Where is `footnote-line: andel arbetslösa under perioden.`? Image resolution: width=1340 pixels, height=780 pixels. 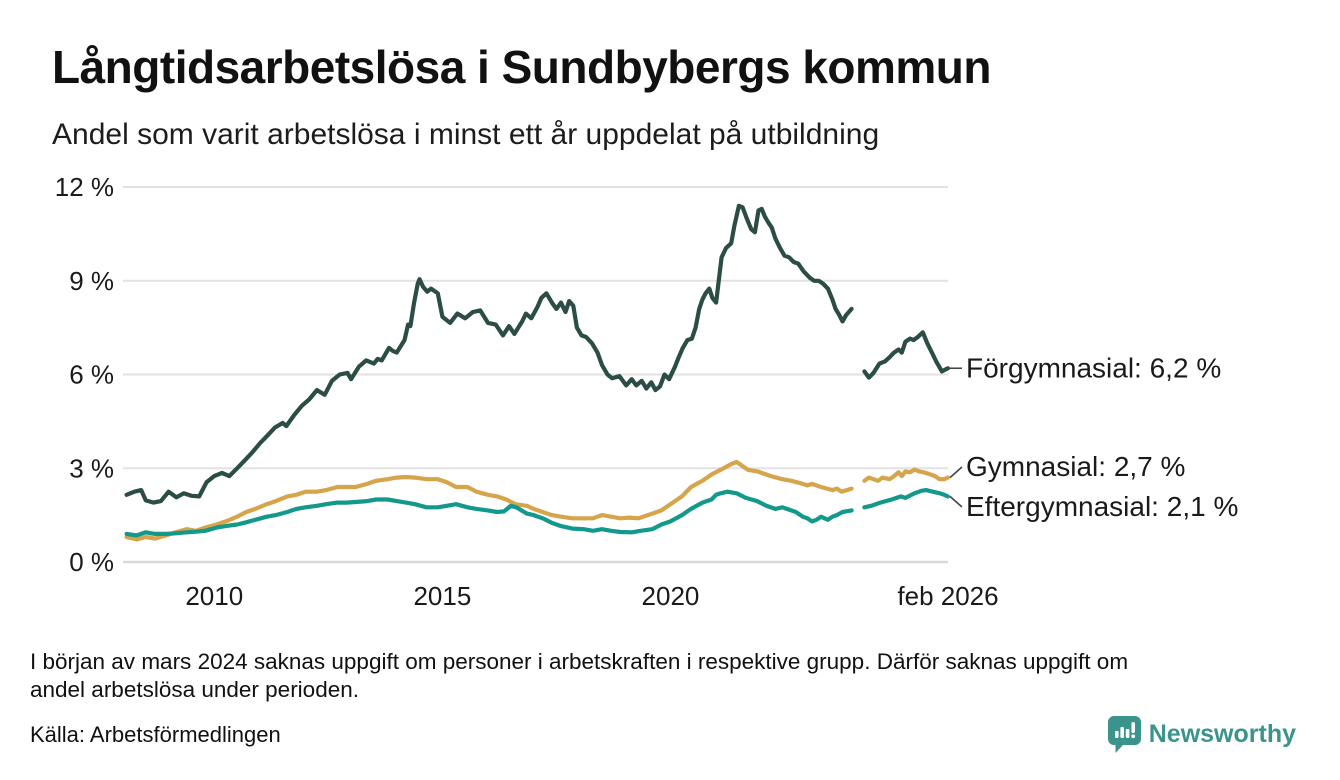
footnote-line: andel arbetslösa under perioden. is located at coordinates (194, 689).